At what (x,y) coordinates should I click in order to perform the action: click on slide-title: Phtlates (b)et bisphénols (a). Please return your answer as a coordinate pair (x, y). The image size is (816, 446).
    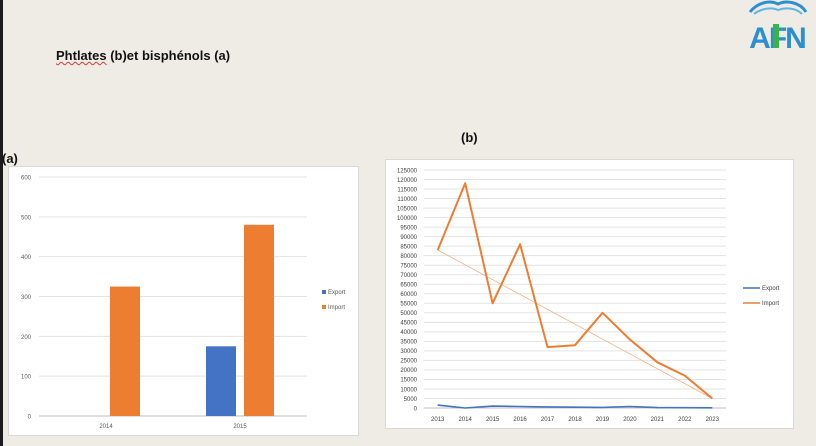
    Looking at the image, I should click on (143, 55).